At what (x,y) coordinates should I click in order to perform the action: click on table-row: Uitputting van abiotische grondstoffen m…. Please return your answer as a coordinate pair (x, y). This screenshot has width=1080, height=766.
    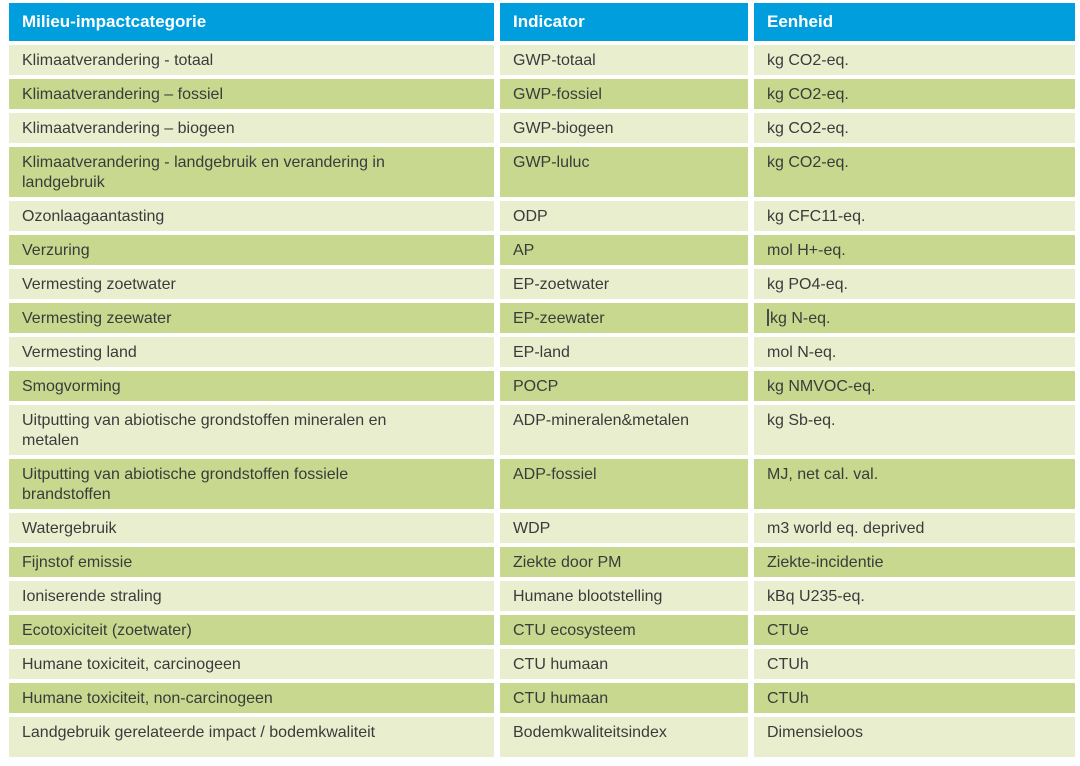
    Looking at the image, I should click on (542, 430).